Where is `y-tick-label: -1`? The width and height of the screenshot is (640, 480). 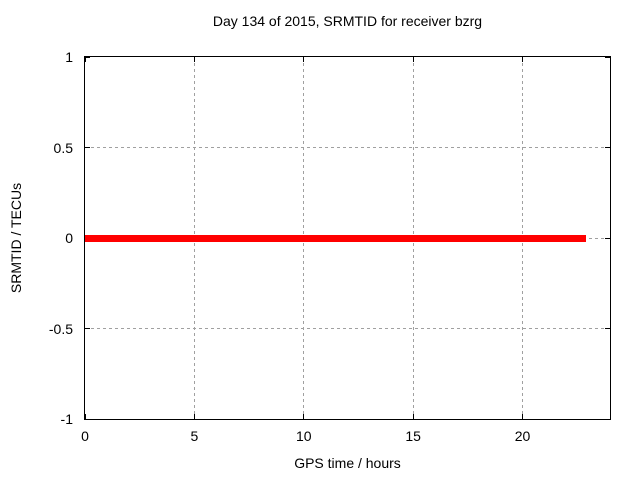
y-tick-label: -1 is located at coordinates (66, 419).